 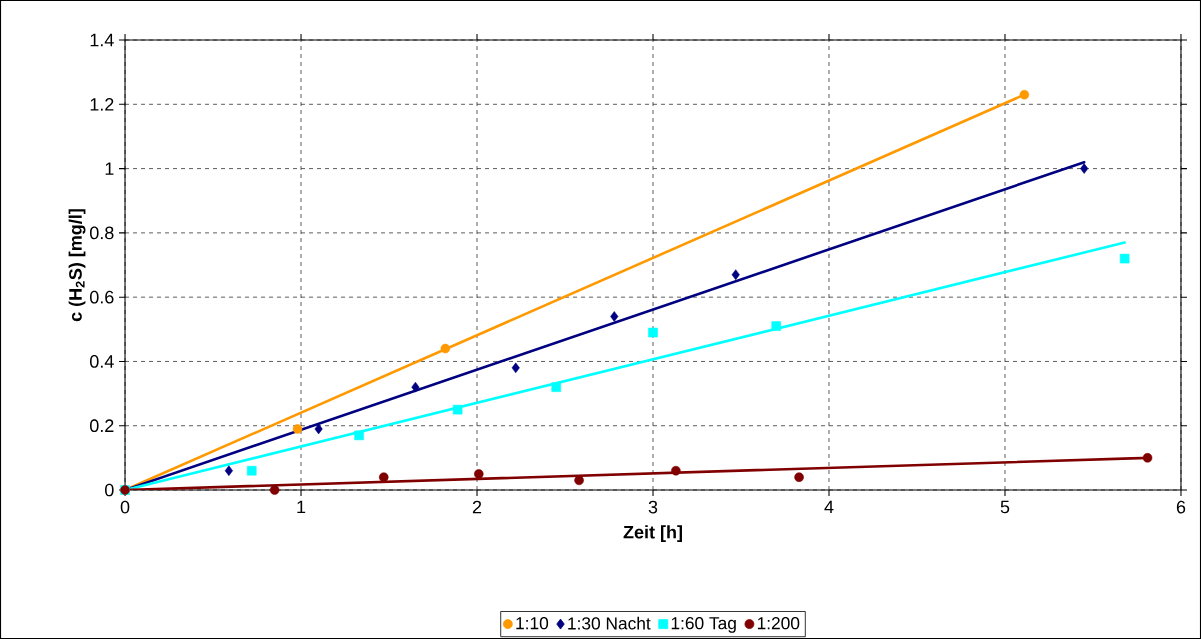 I want to click on x-tick-label: 4, so click(x=829, y=507).